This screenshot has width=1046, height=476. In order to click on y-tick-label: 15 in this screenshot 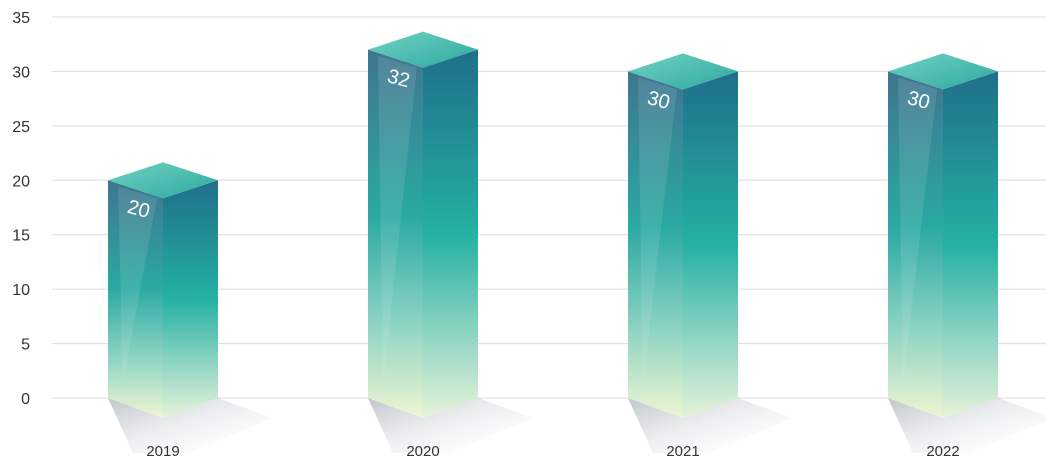, I will do `click(21, 236)`.